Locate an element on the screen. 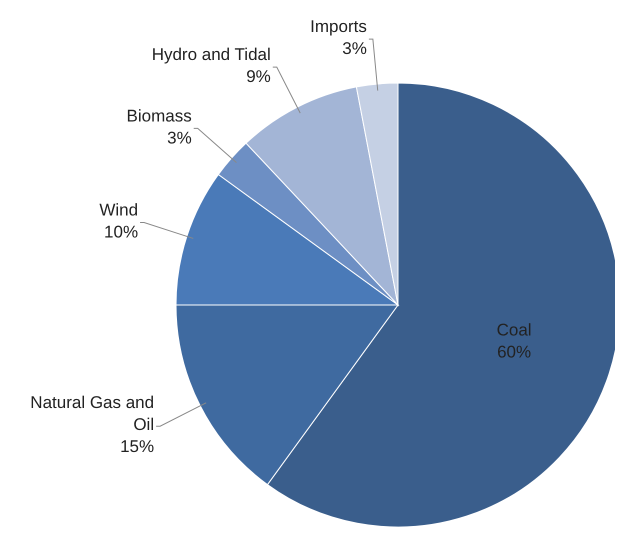 The height and width of the screenshot is (544, 623). slice-label: Hydro and Tidal is located at coordinates (211, 55).